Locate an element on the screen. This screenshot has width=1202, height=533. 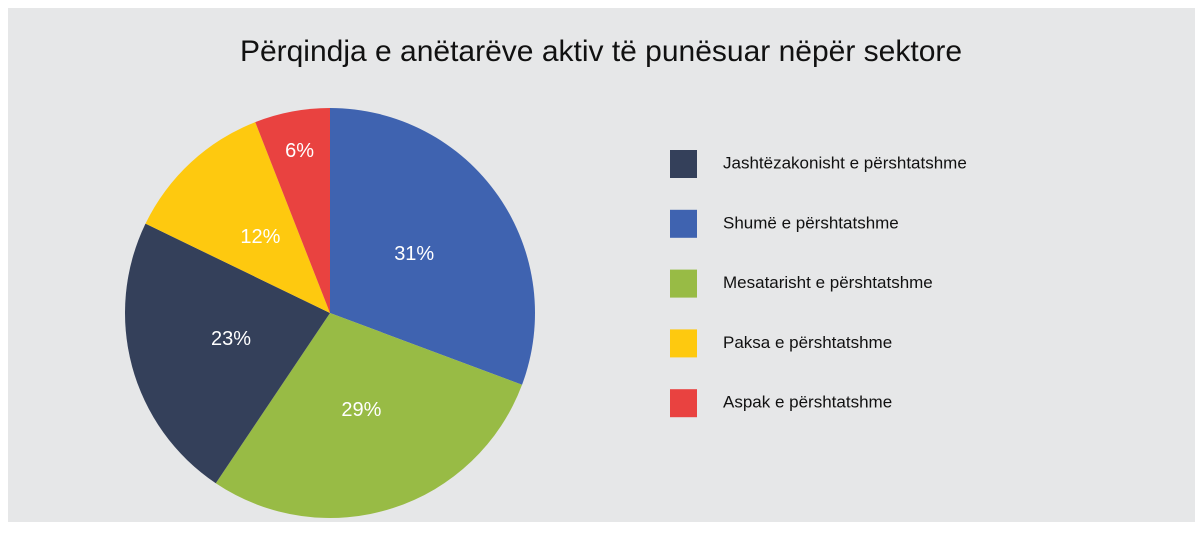
legend-label: Shumë e përshtatshme is located at coordinates (811, 222).